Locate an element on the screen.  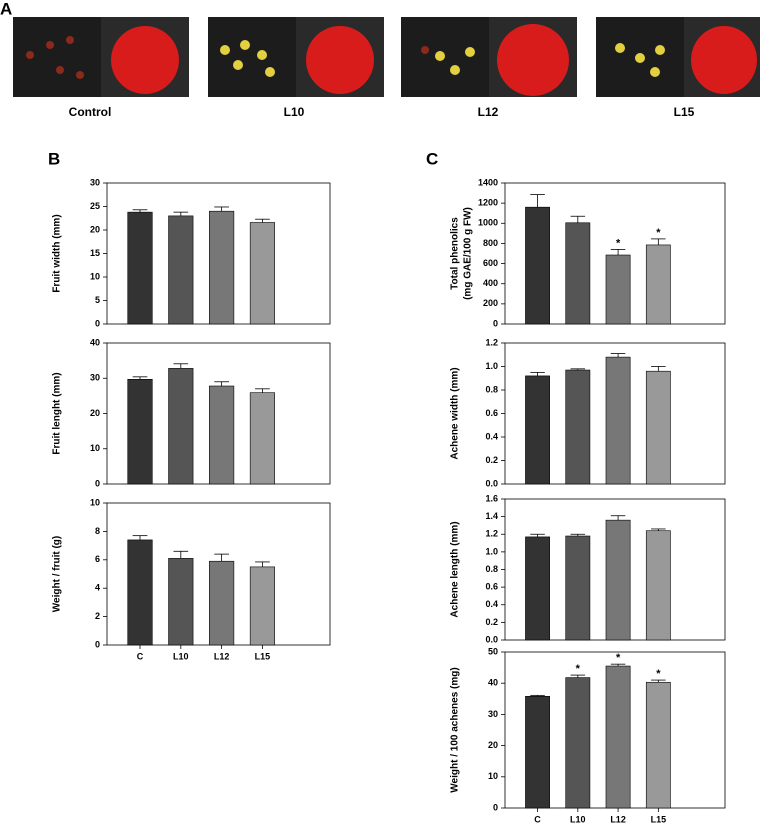
y-tick-label: 8 is located at coordinates (97, 531).